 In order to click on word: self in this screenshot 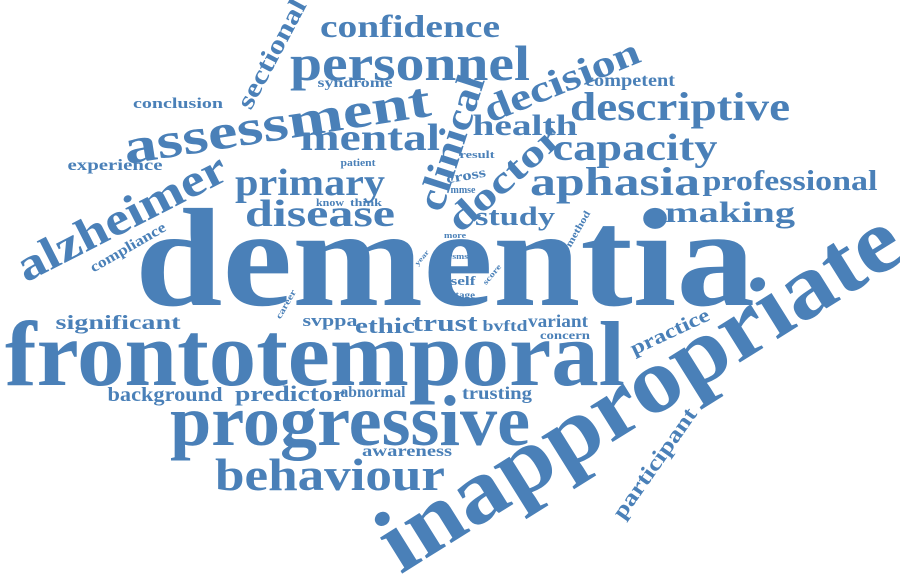, I will do `click(464, 280)`.